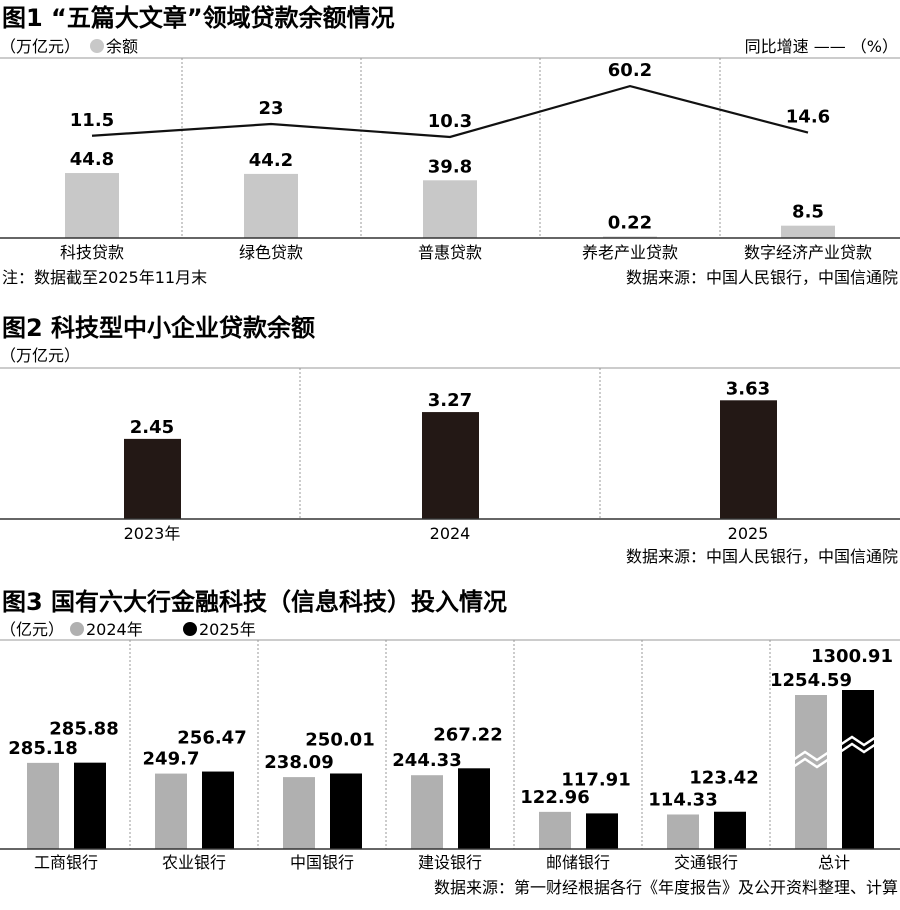 This screenshot has width=900, height=910. I want to click on chart1-legend-bar-label: 余额, so click(122, 46).